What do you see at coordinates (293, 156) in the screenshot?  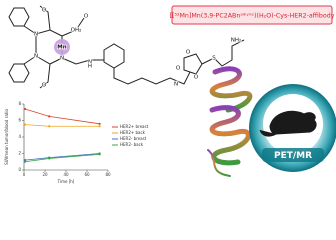 I see `imaging-label: PET/MR` at bounding box center [293, 156].